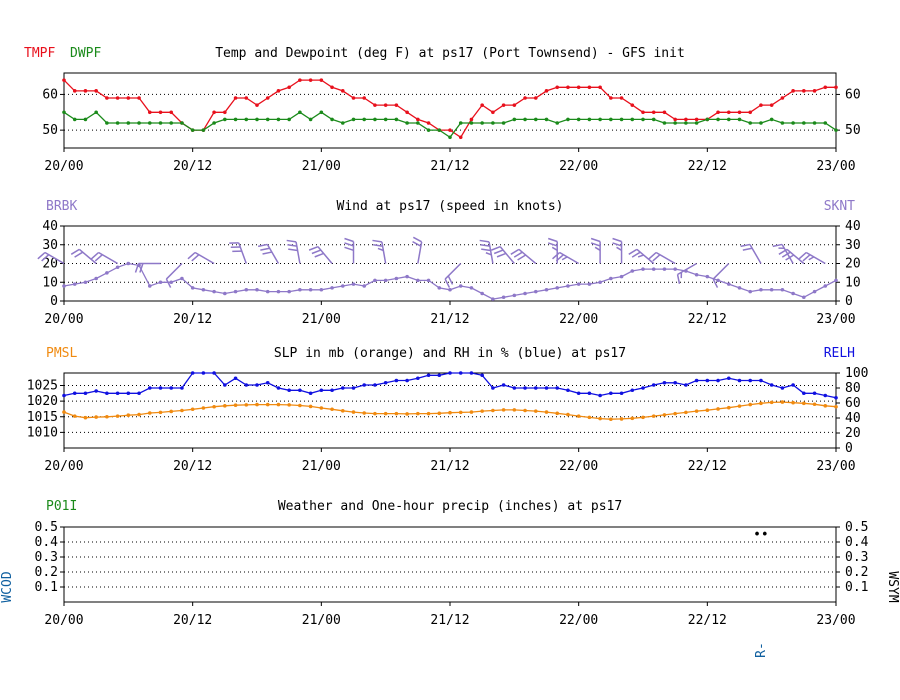 Image resolution: width=900 pixels, height=700 pixels. Describe the element at coordinates (853, 282) in the screenshot. I see `wind-right-tick-label: 10` at that location.